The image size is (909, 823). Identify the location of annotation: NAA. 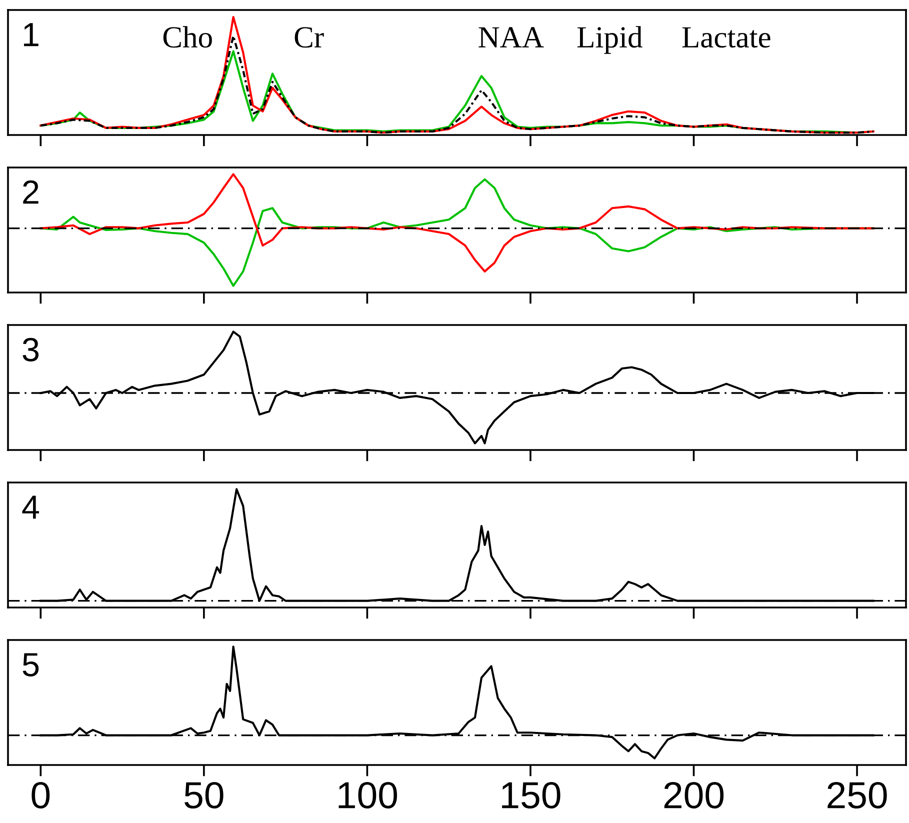
(511, 37).